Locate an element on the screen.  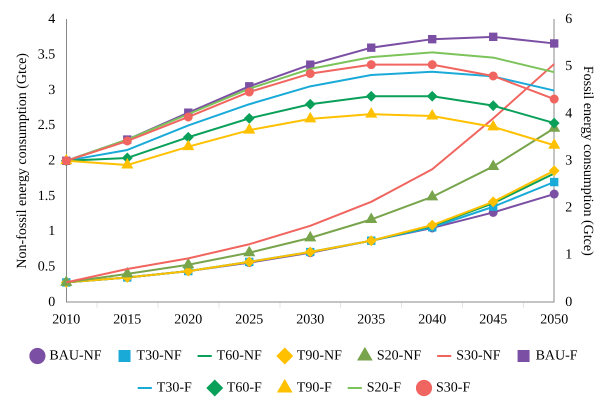
legend-label: T30-F is located at coordinates (174, 388).